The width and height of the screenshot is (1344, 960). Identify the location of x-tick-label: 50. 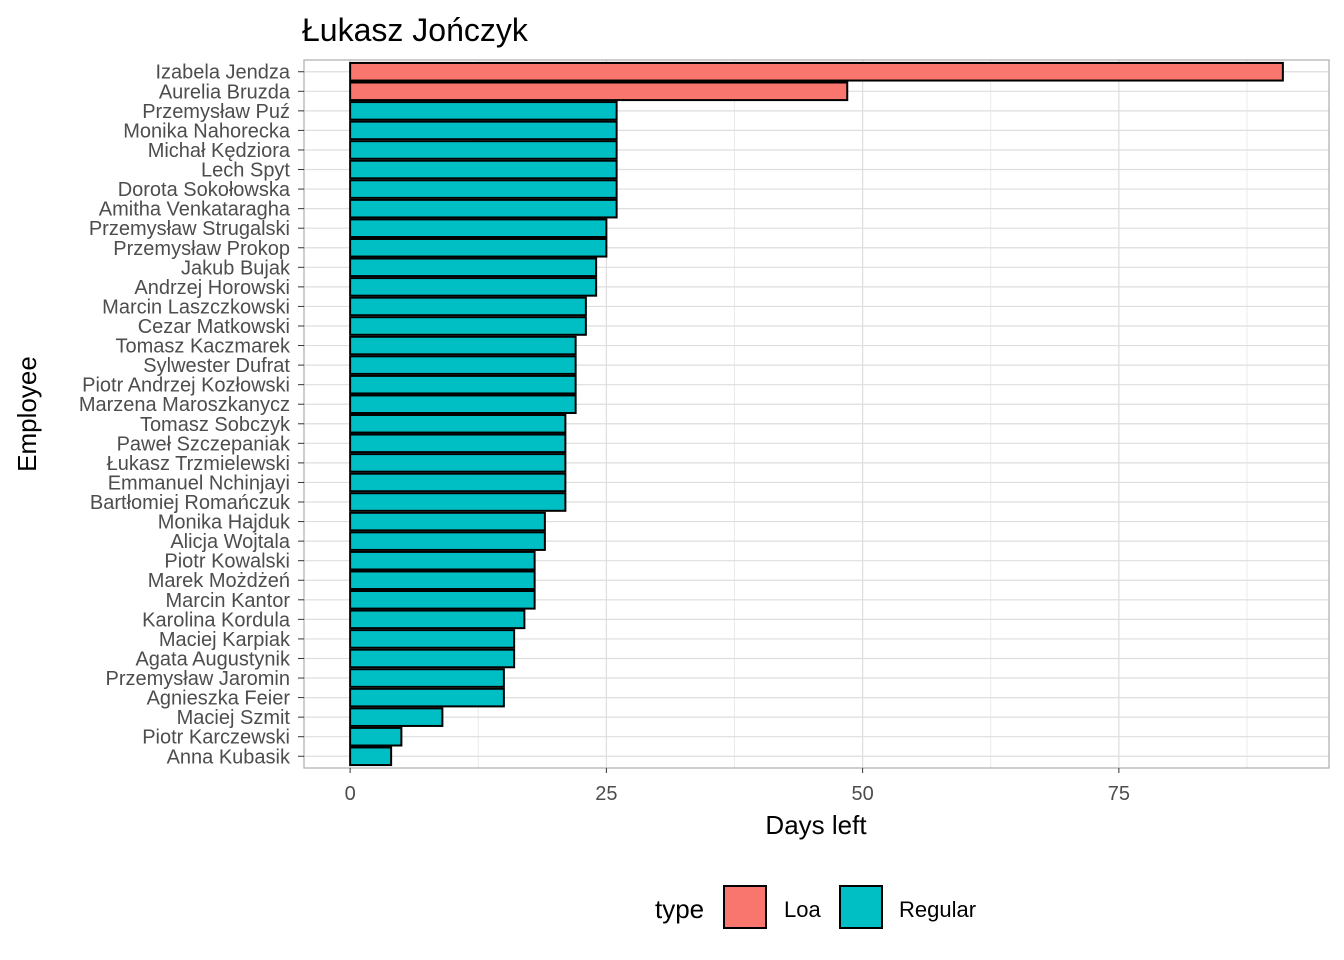
(863, 794).